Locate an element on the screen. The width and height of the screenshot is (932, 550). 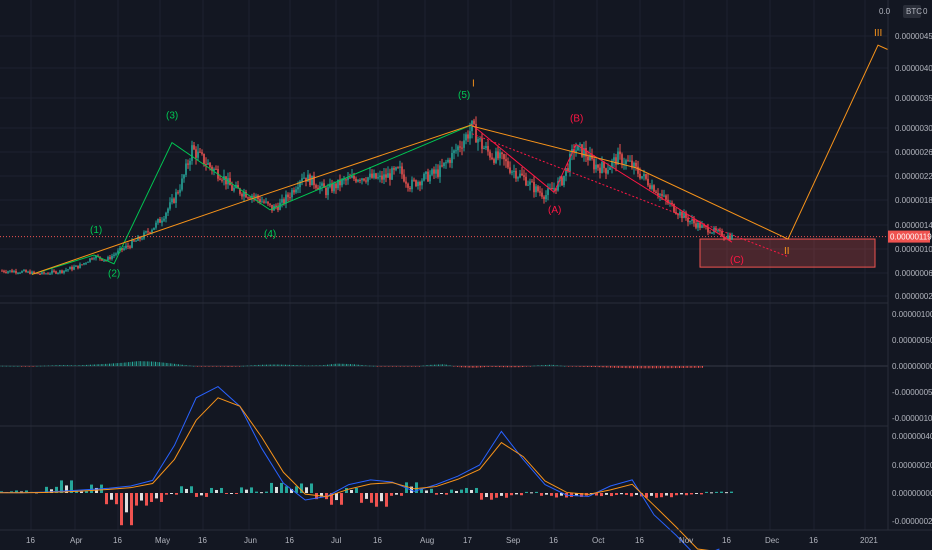
histogram-tick: 0.00000050 is located at coordinates (912, 340).